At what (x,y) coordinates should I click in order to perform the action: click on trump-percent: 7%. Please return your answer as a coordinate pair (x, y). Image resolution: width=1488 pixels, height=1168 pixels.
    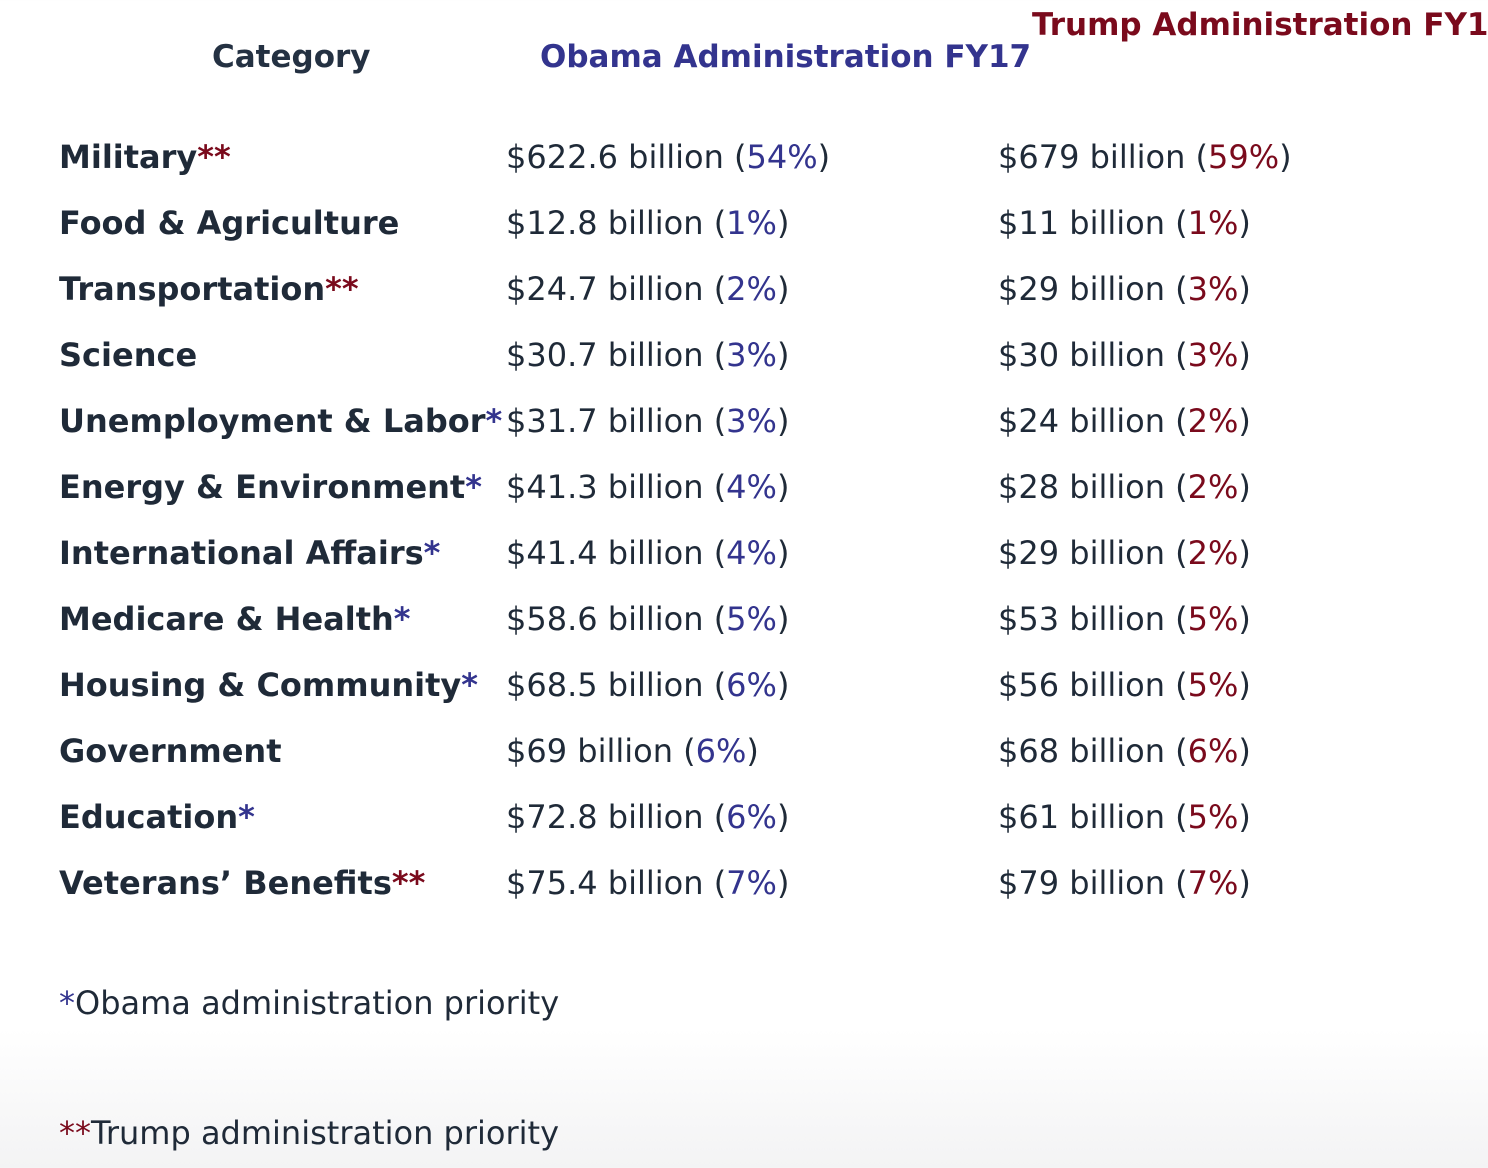
    Looking at the image, I should click on (1213, 883).